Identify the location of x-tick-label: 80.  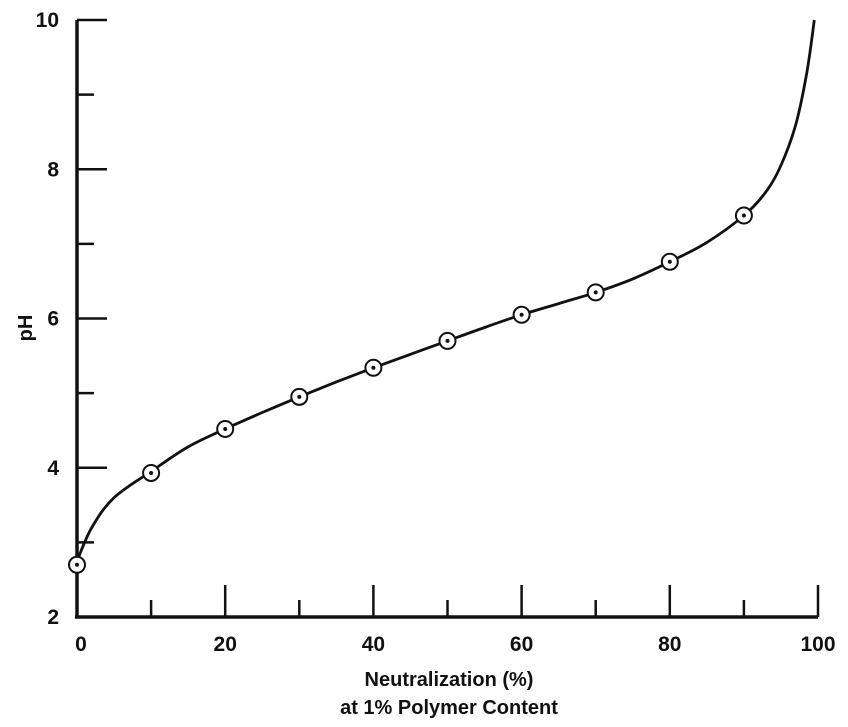
(669, 644).